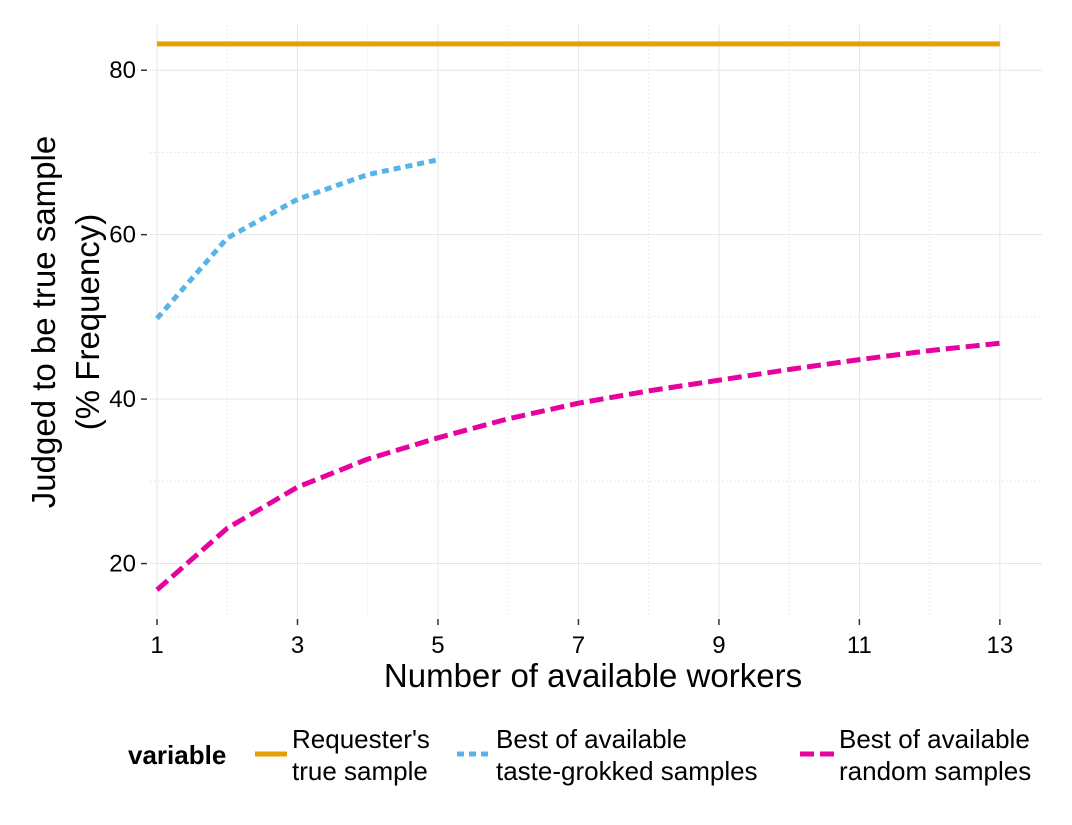 The height and width of the screenshot is (825, 1072). Describe the element at coordinates (122, 399) in the screenshot. I see `y-tick-label: 40` at that location.